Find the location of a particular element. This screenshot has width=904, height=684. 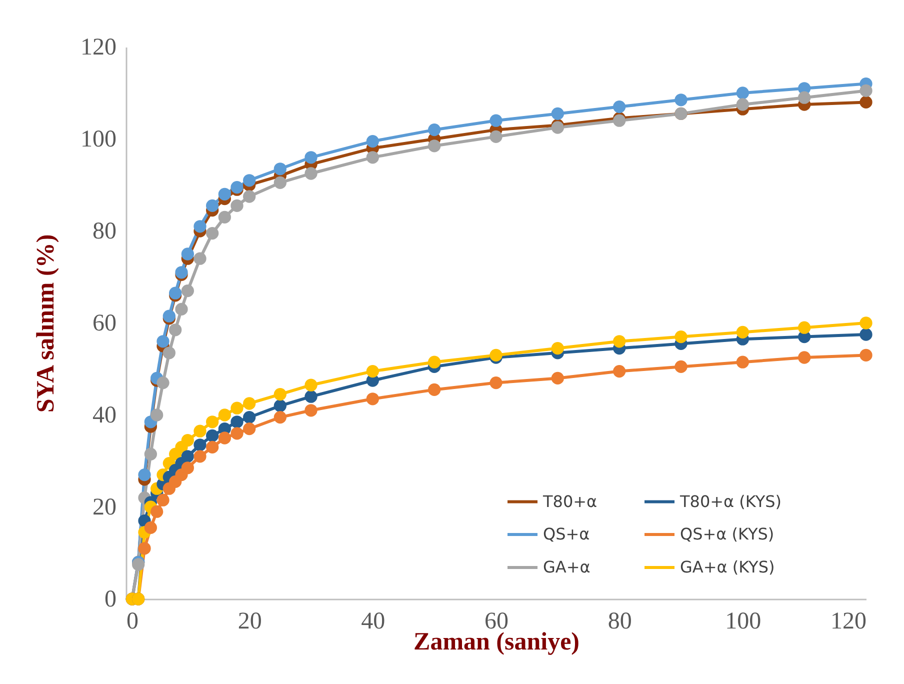

x-tick-label: 80 is located at coordinates (620, 621).